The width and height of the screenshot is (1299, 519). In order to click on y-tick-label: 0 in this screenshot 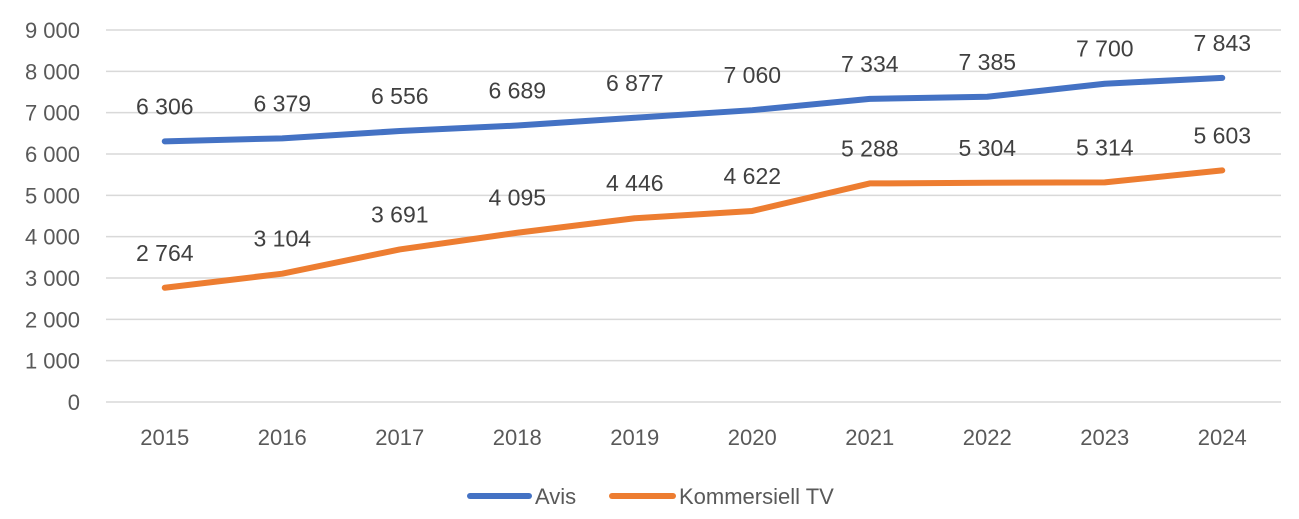, I will do `click(74, 402)`.